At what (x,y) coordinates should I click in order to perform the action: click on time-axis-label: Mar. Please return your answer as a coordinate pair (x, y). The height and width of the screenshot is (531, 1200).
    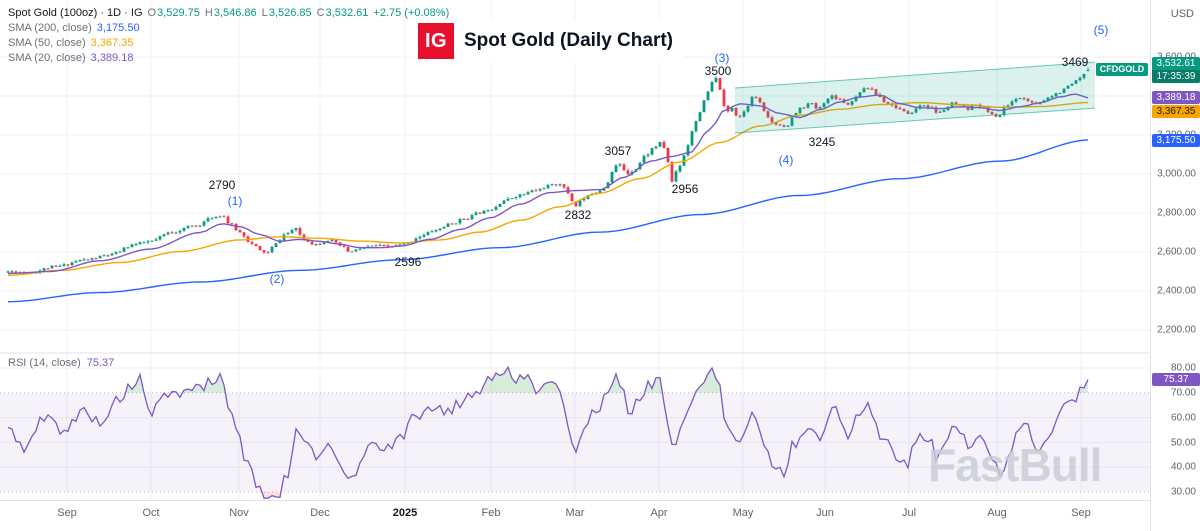
    Looking at the image, I should click on (575, 513).